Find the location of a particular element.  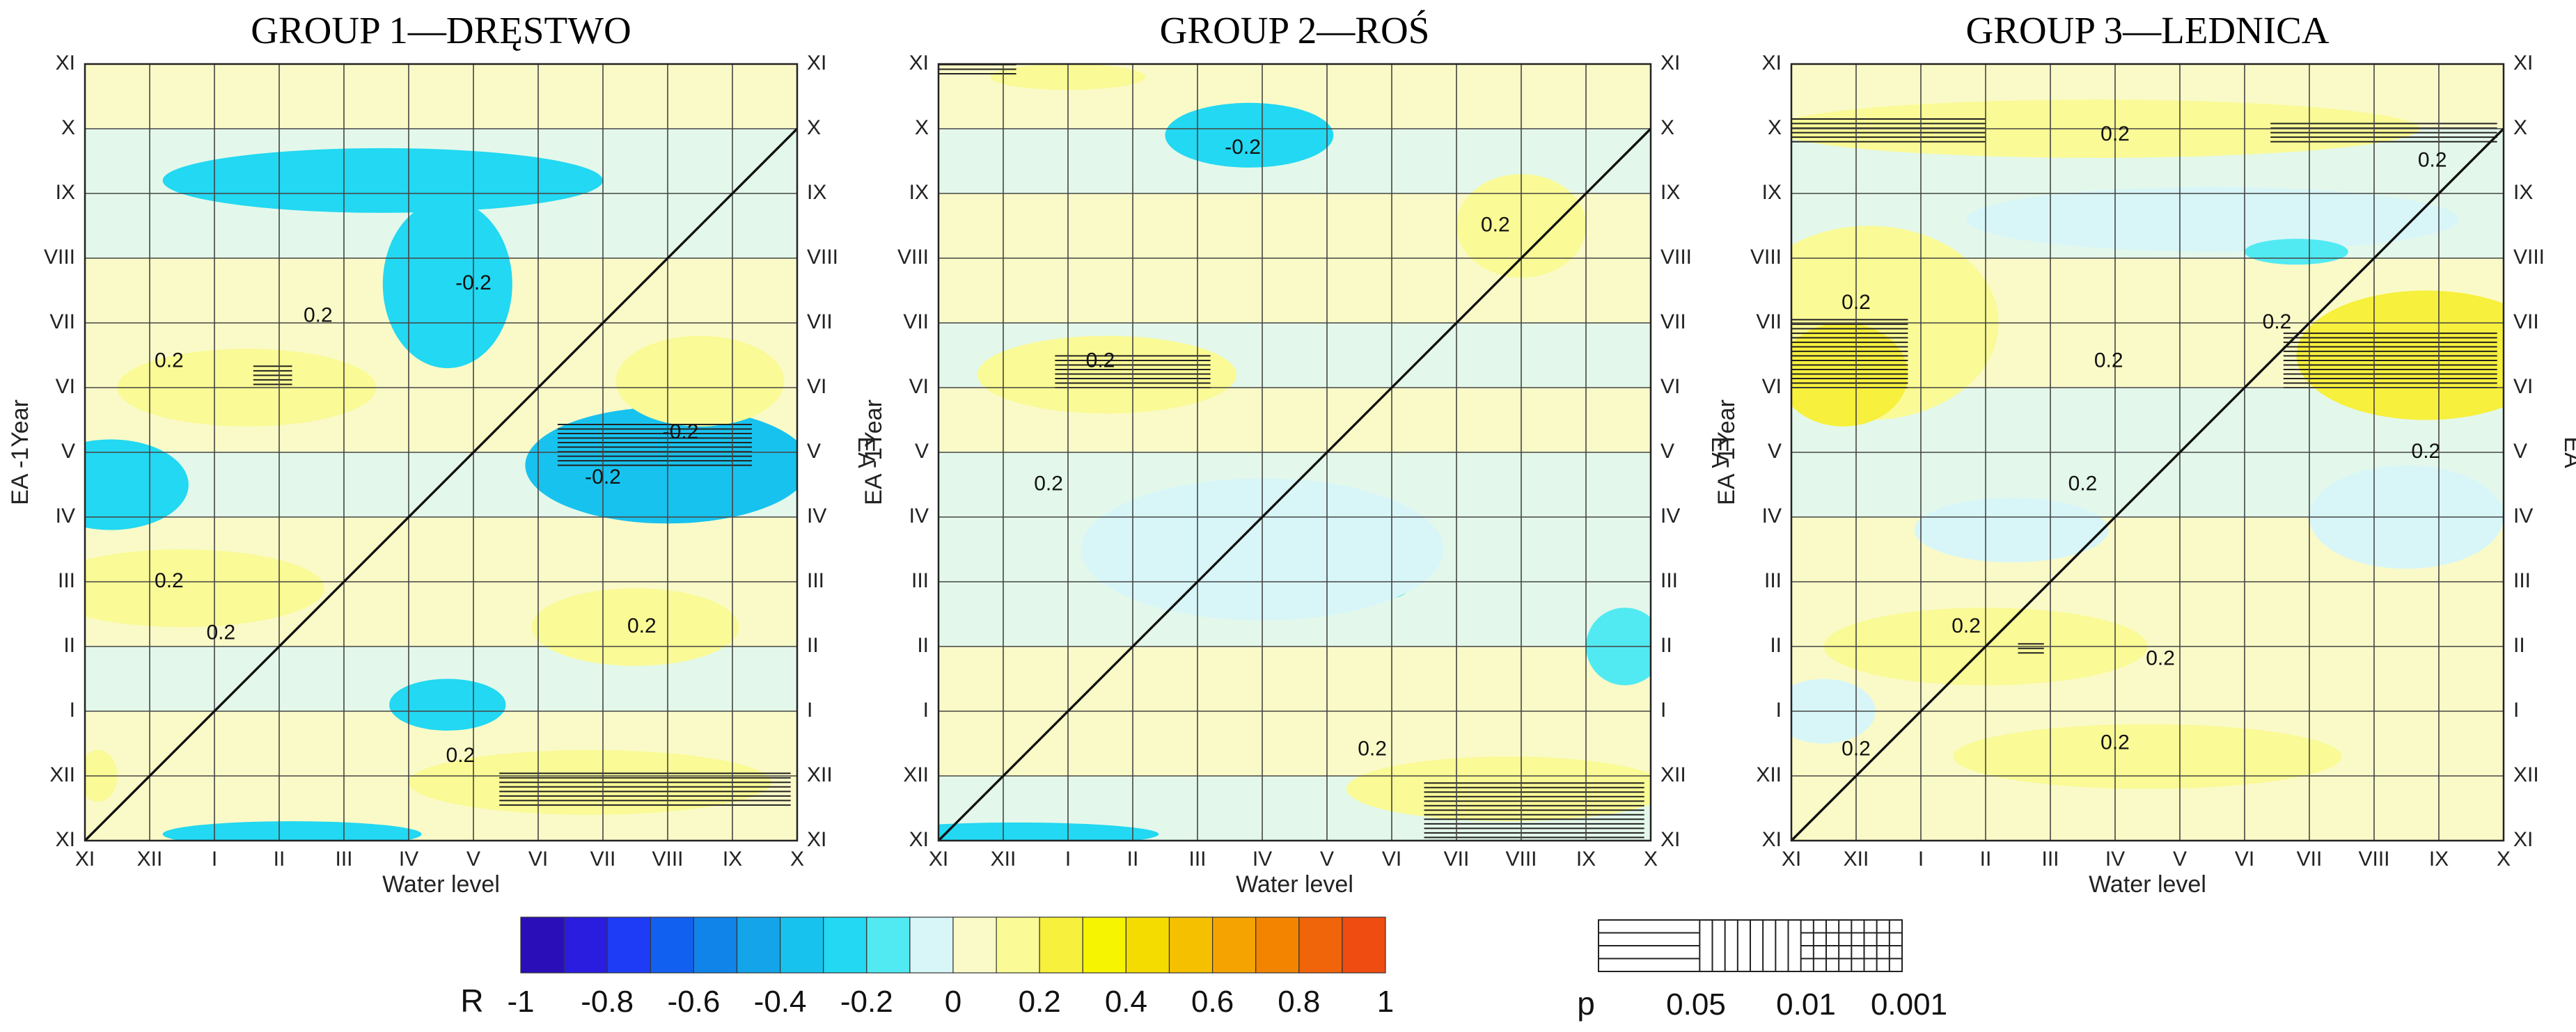

y-tick-label-right: IX is located at coordinates (816, 192).